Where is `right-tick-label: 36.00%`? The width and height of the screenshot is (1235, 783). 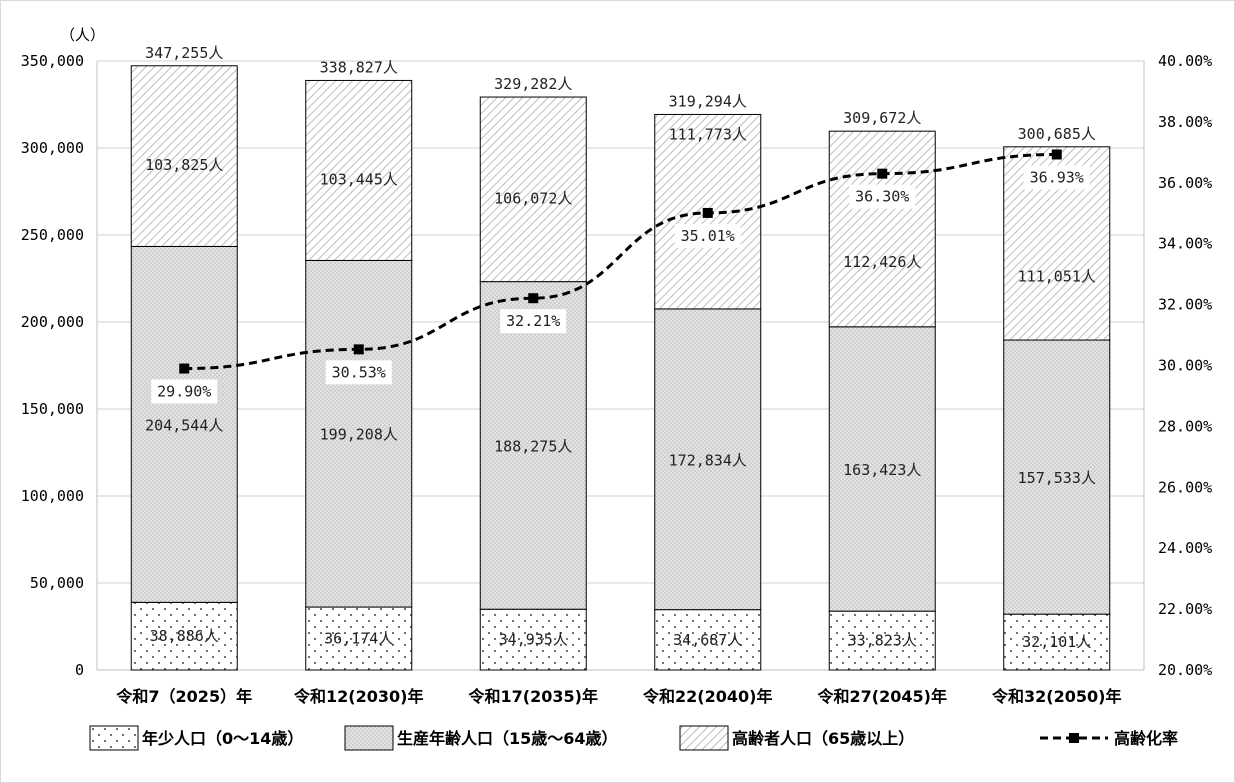
right-tick-label: 36.00% is located at coordinates (1185, 183).